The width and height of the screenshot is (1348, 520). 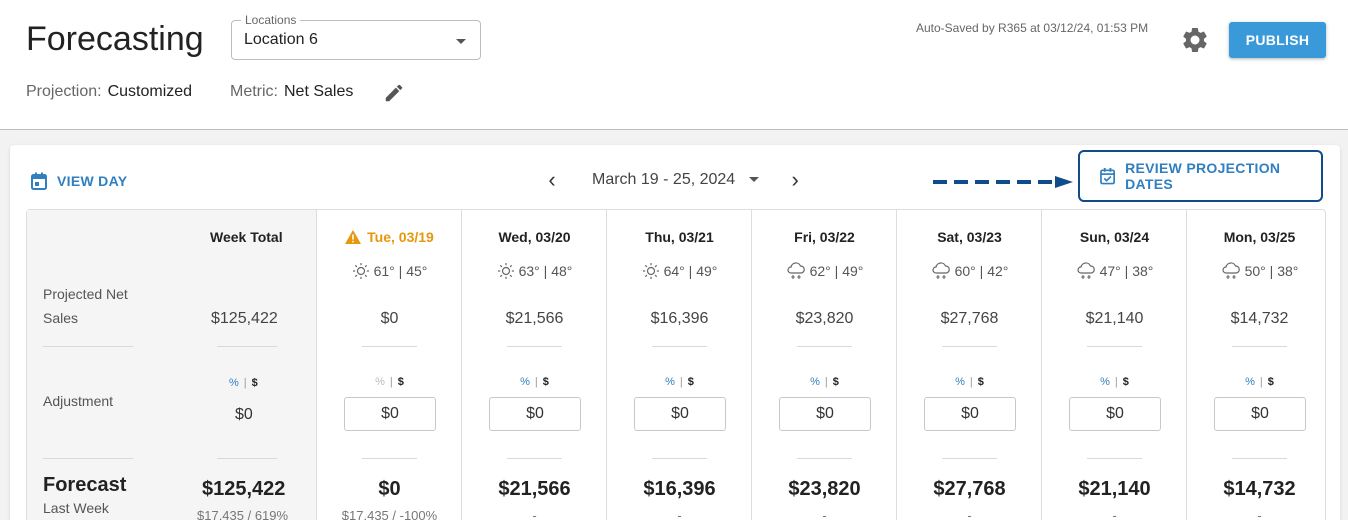 What do you see at coordinates (534, 489) in the screenshot?
I see `forecast-value: $21,566` at bounding box center [534, 489].